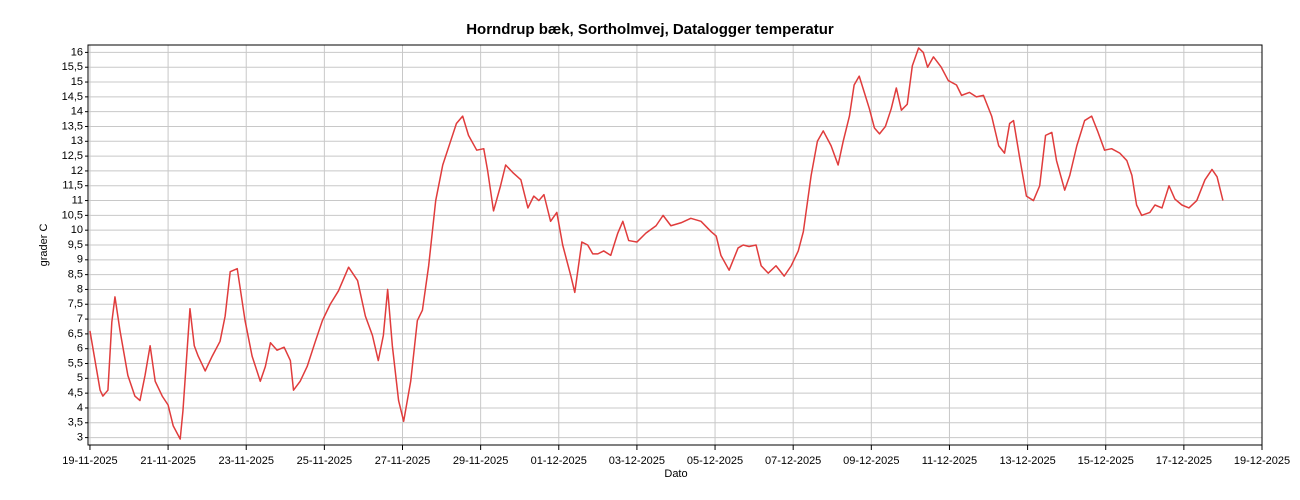  Describe the element at coordinates (75, 423) in the screenshot. I see `y-tick-label: 3,5` at that location.